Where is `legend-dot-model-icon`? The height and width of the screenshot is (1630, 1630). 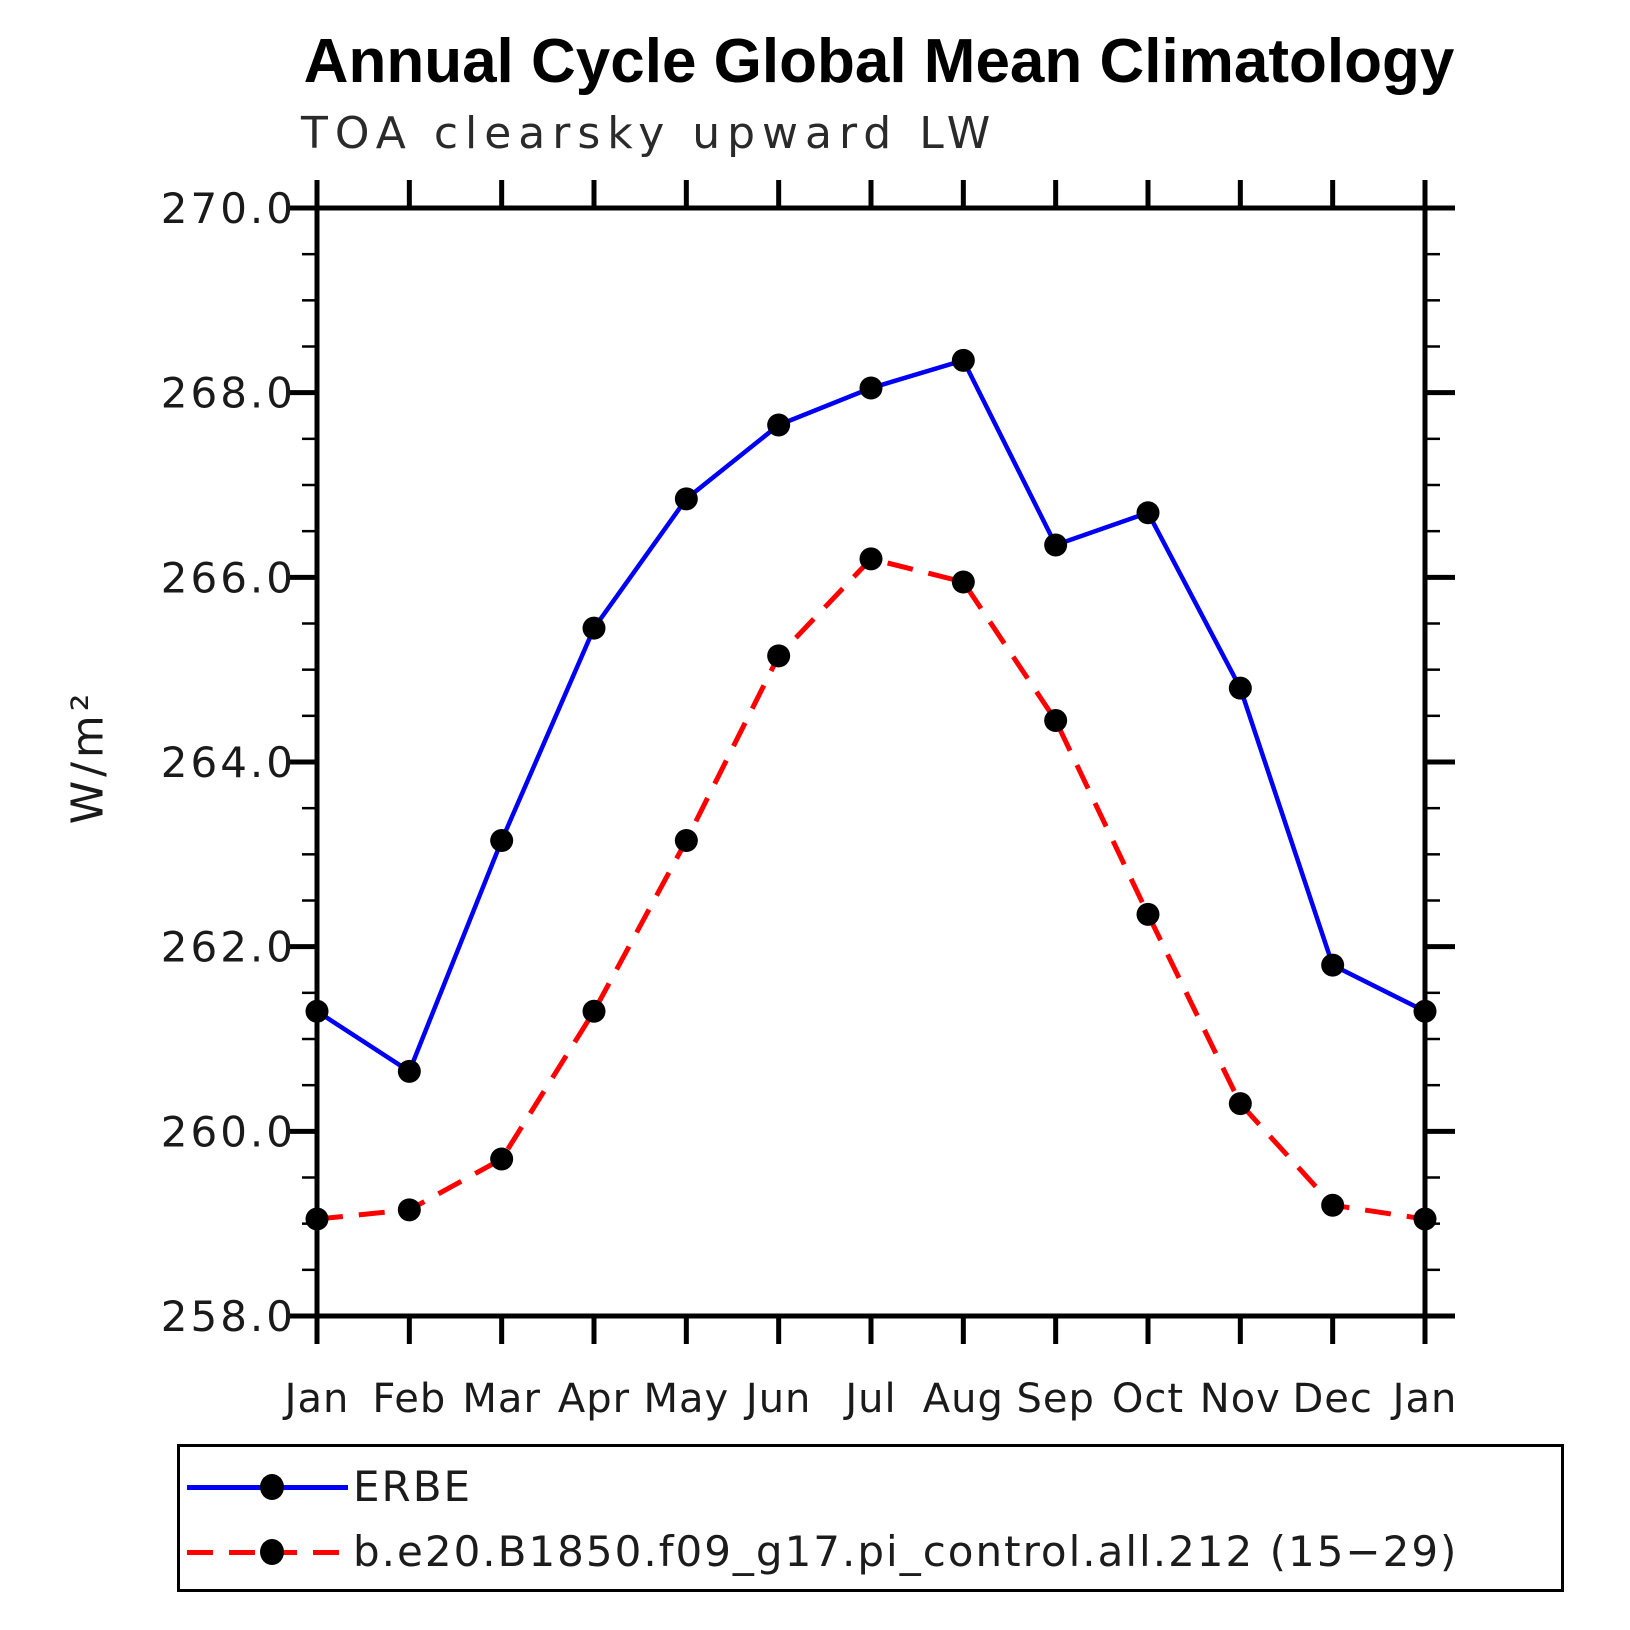
legend-dot-model-icon is located at coordinates (272, 1552).